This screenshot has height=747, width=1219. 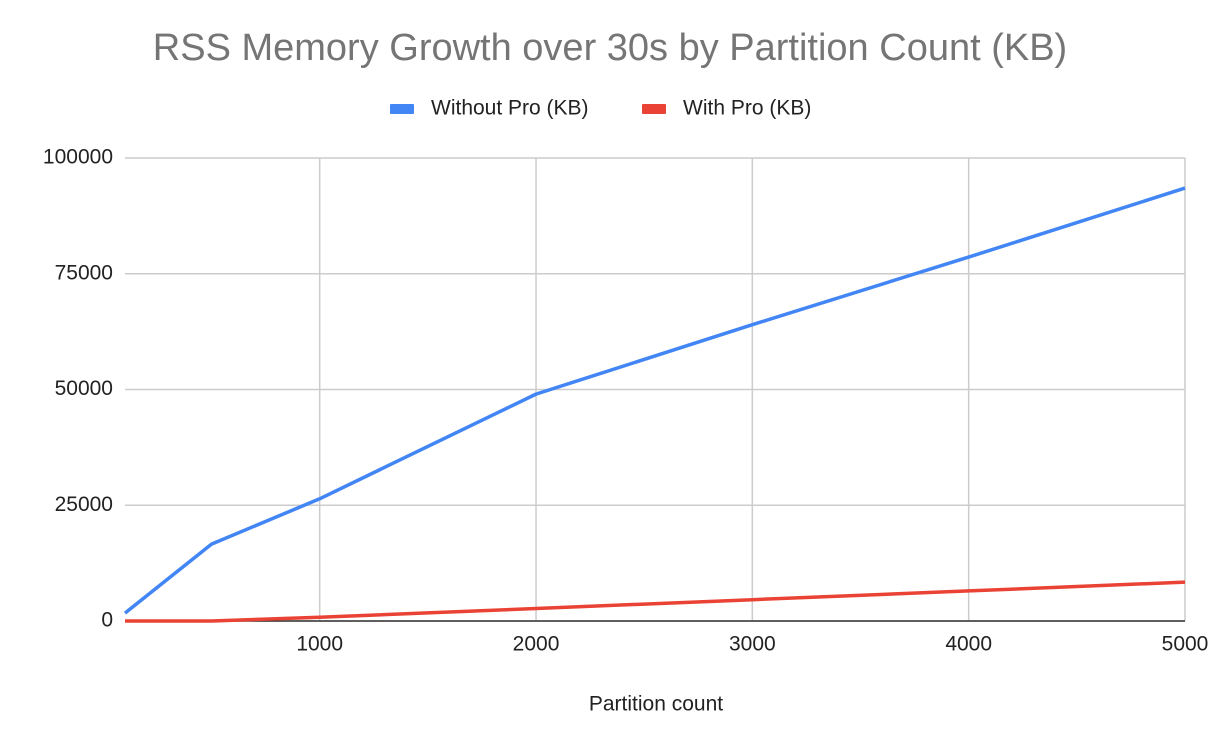 I want to click on legend-label: With Pro (KB), so click(x=747, y=108).